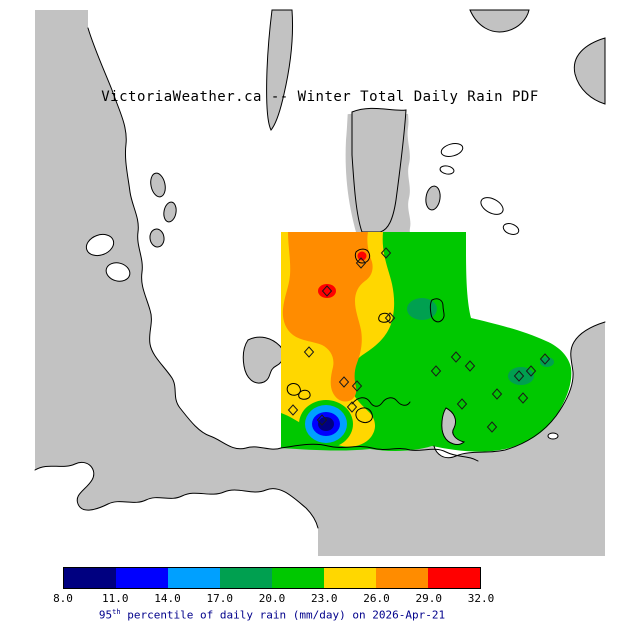 This screenshot has height=640, width=640. What do you see at coordinates (63, 598) in the screenshot?
I see `colorbar-tick-label: 8.0` at bounding box center [63, 598].